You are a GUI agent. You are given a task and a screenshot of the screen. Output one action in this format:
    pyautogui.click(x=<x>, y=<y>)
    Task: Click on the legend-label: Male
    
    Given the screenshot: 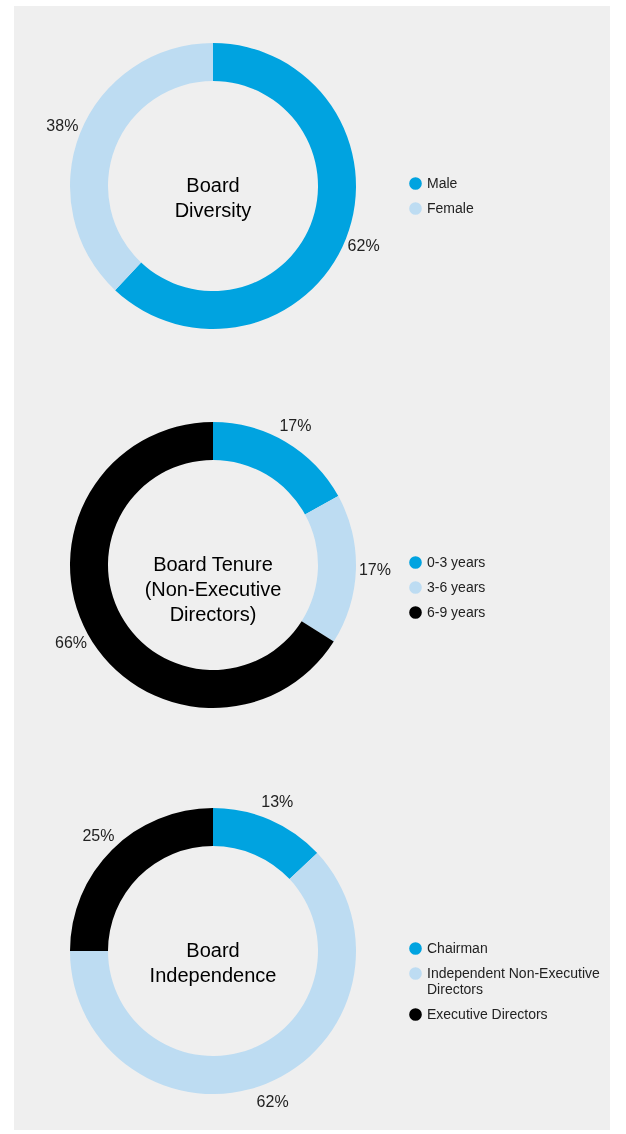 What is the action you would take?
    pyautogui.click(x=442, y=182)
    